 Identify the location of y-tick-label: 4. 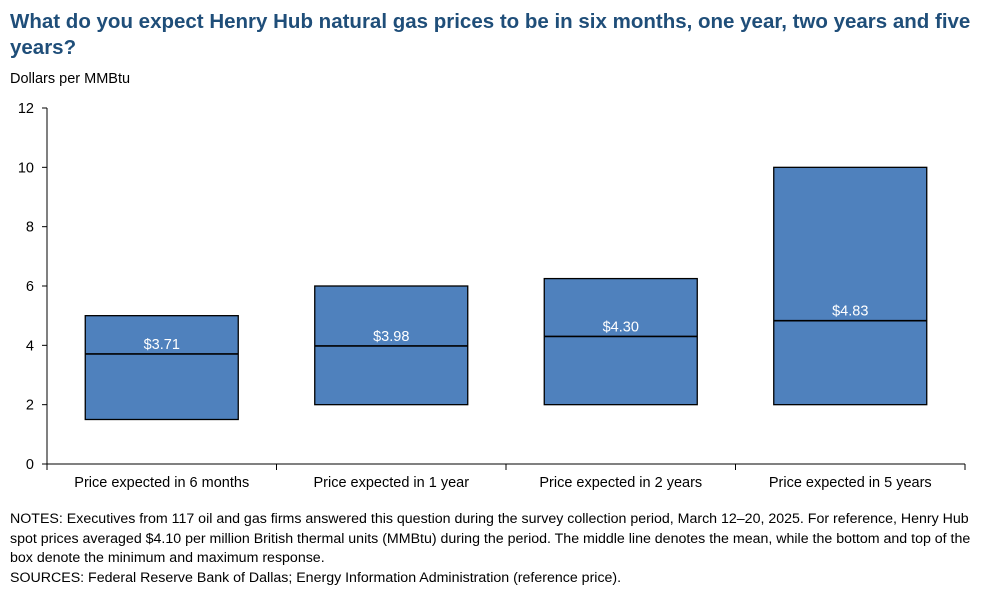
(30, 346).